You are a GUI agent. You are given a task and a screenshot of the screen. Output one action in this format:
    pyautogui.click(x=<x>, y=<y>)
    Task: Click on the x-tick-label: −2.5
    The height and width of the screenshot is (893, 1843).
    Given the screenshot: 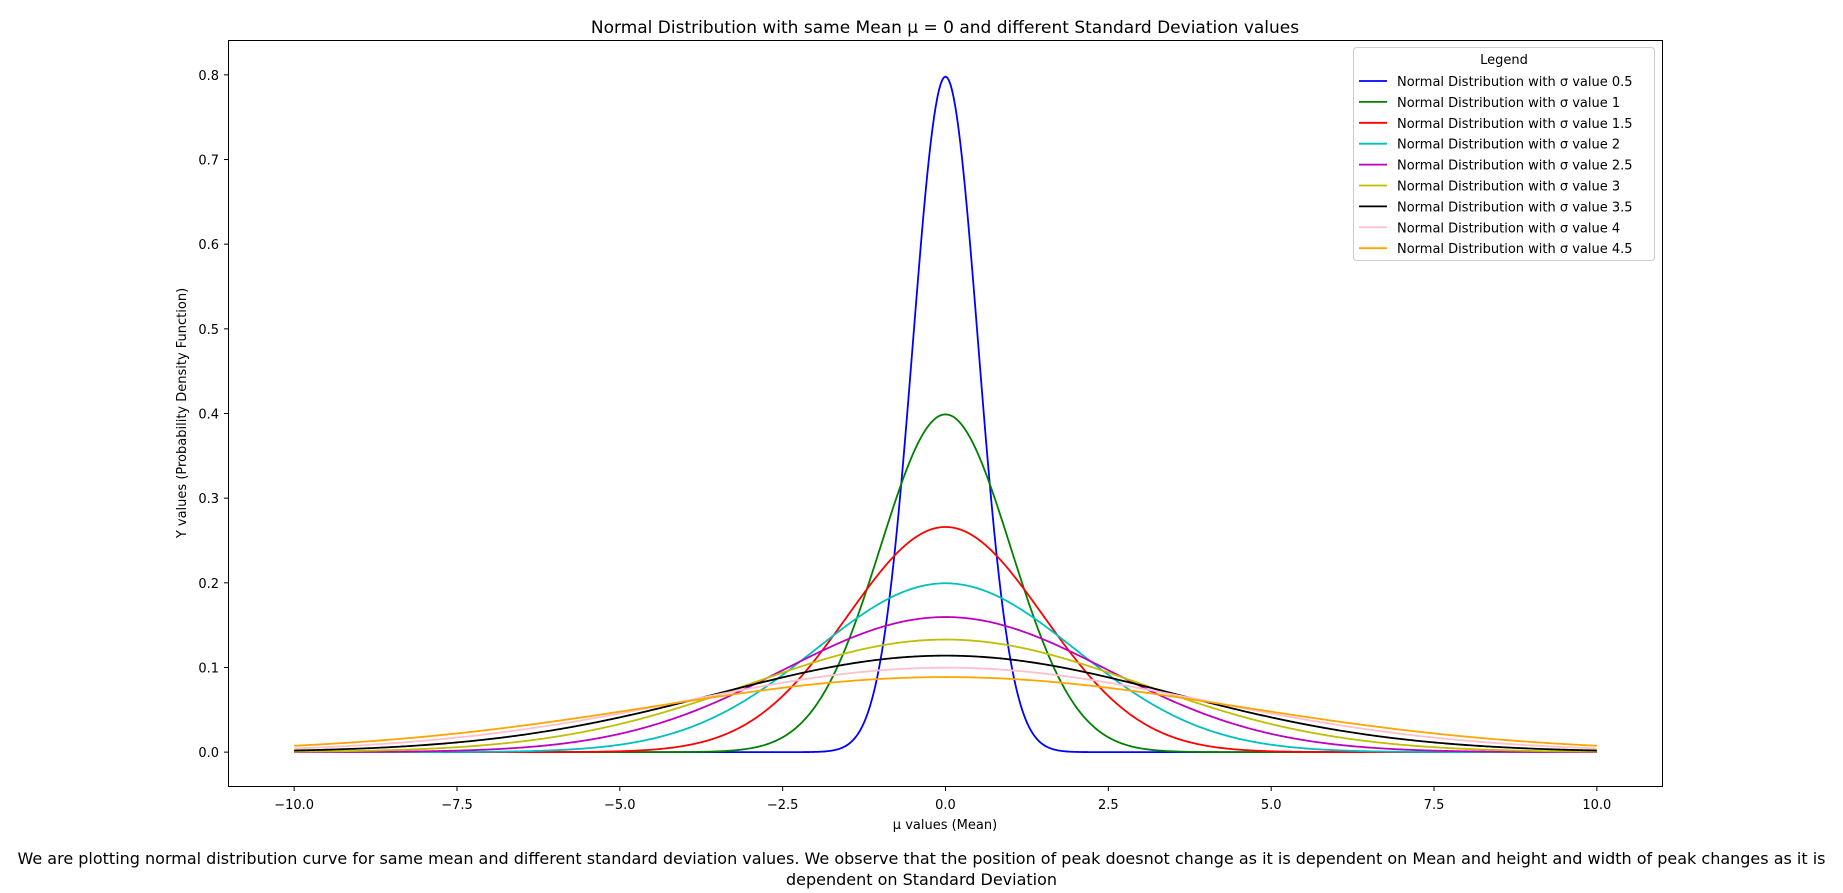 What is the action you would take?
    pyautogui.click(x=783, y=805)
    